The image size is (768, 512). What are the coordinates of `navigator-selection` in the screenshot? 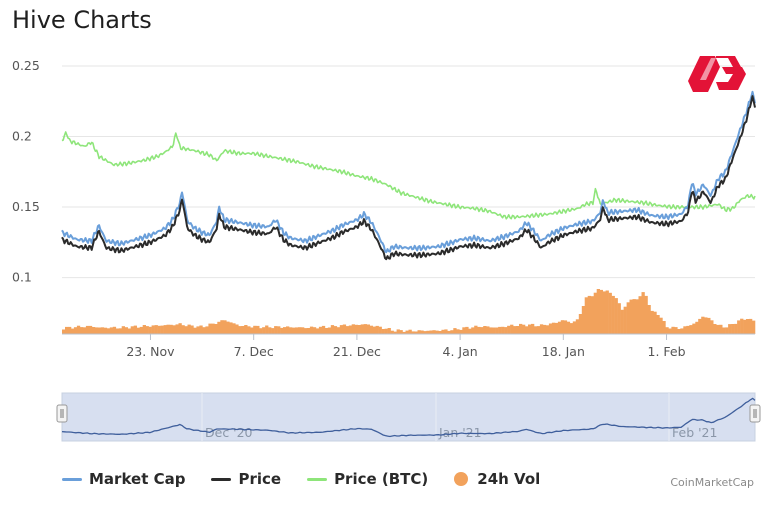 It's located at (408, 417).